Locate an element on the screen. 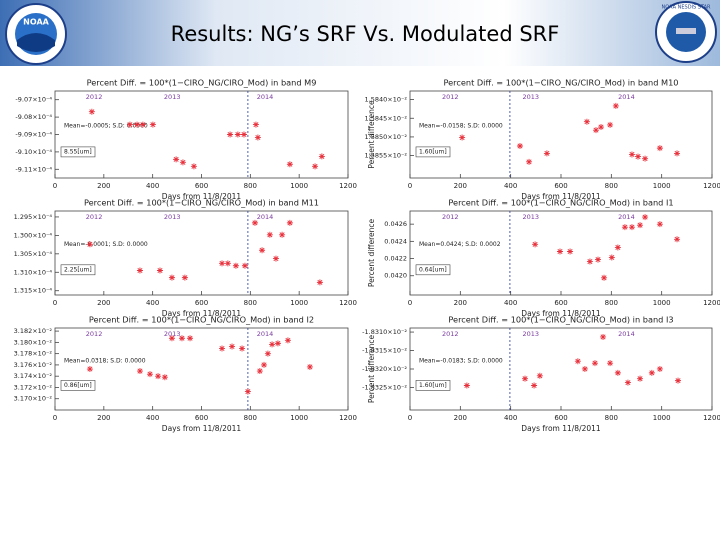 Image resolution: width=720 pixels, height=540 pixels. wavelength-text: 8.55[um] is located at coordinates (78, 151).